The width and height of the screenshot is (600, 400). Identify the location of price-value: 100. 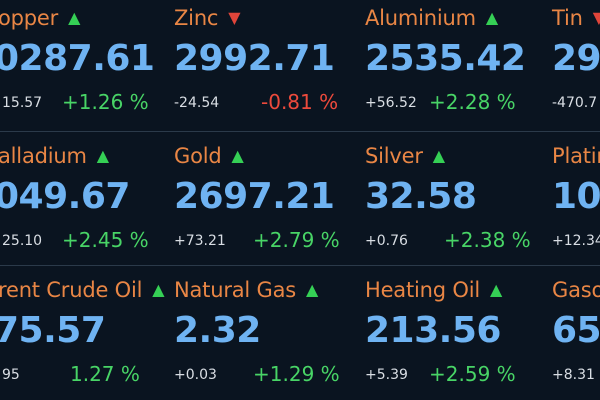
(576, 196).